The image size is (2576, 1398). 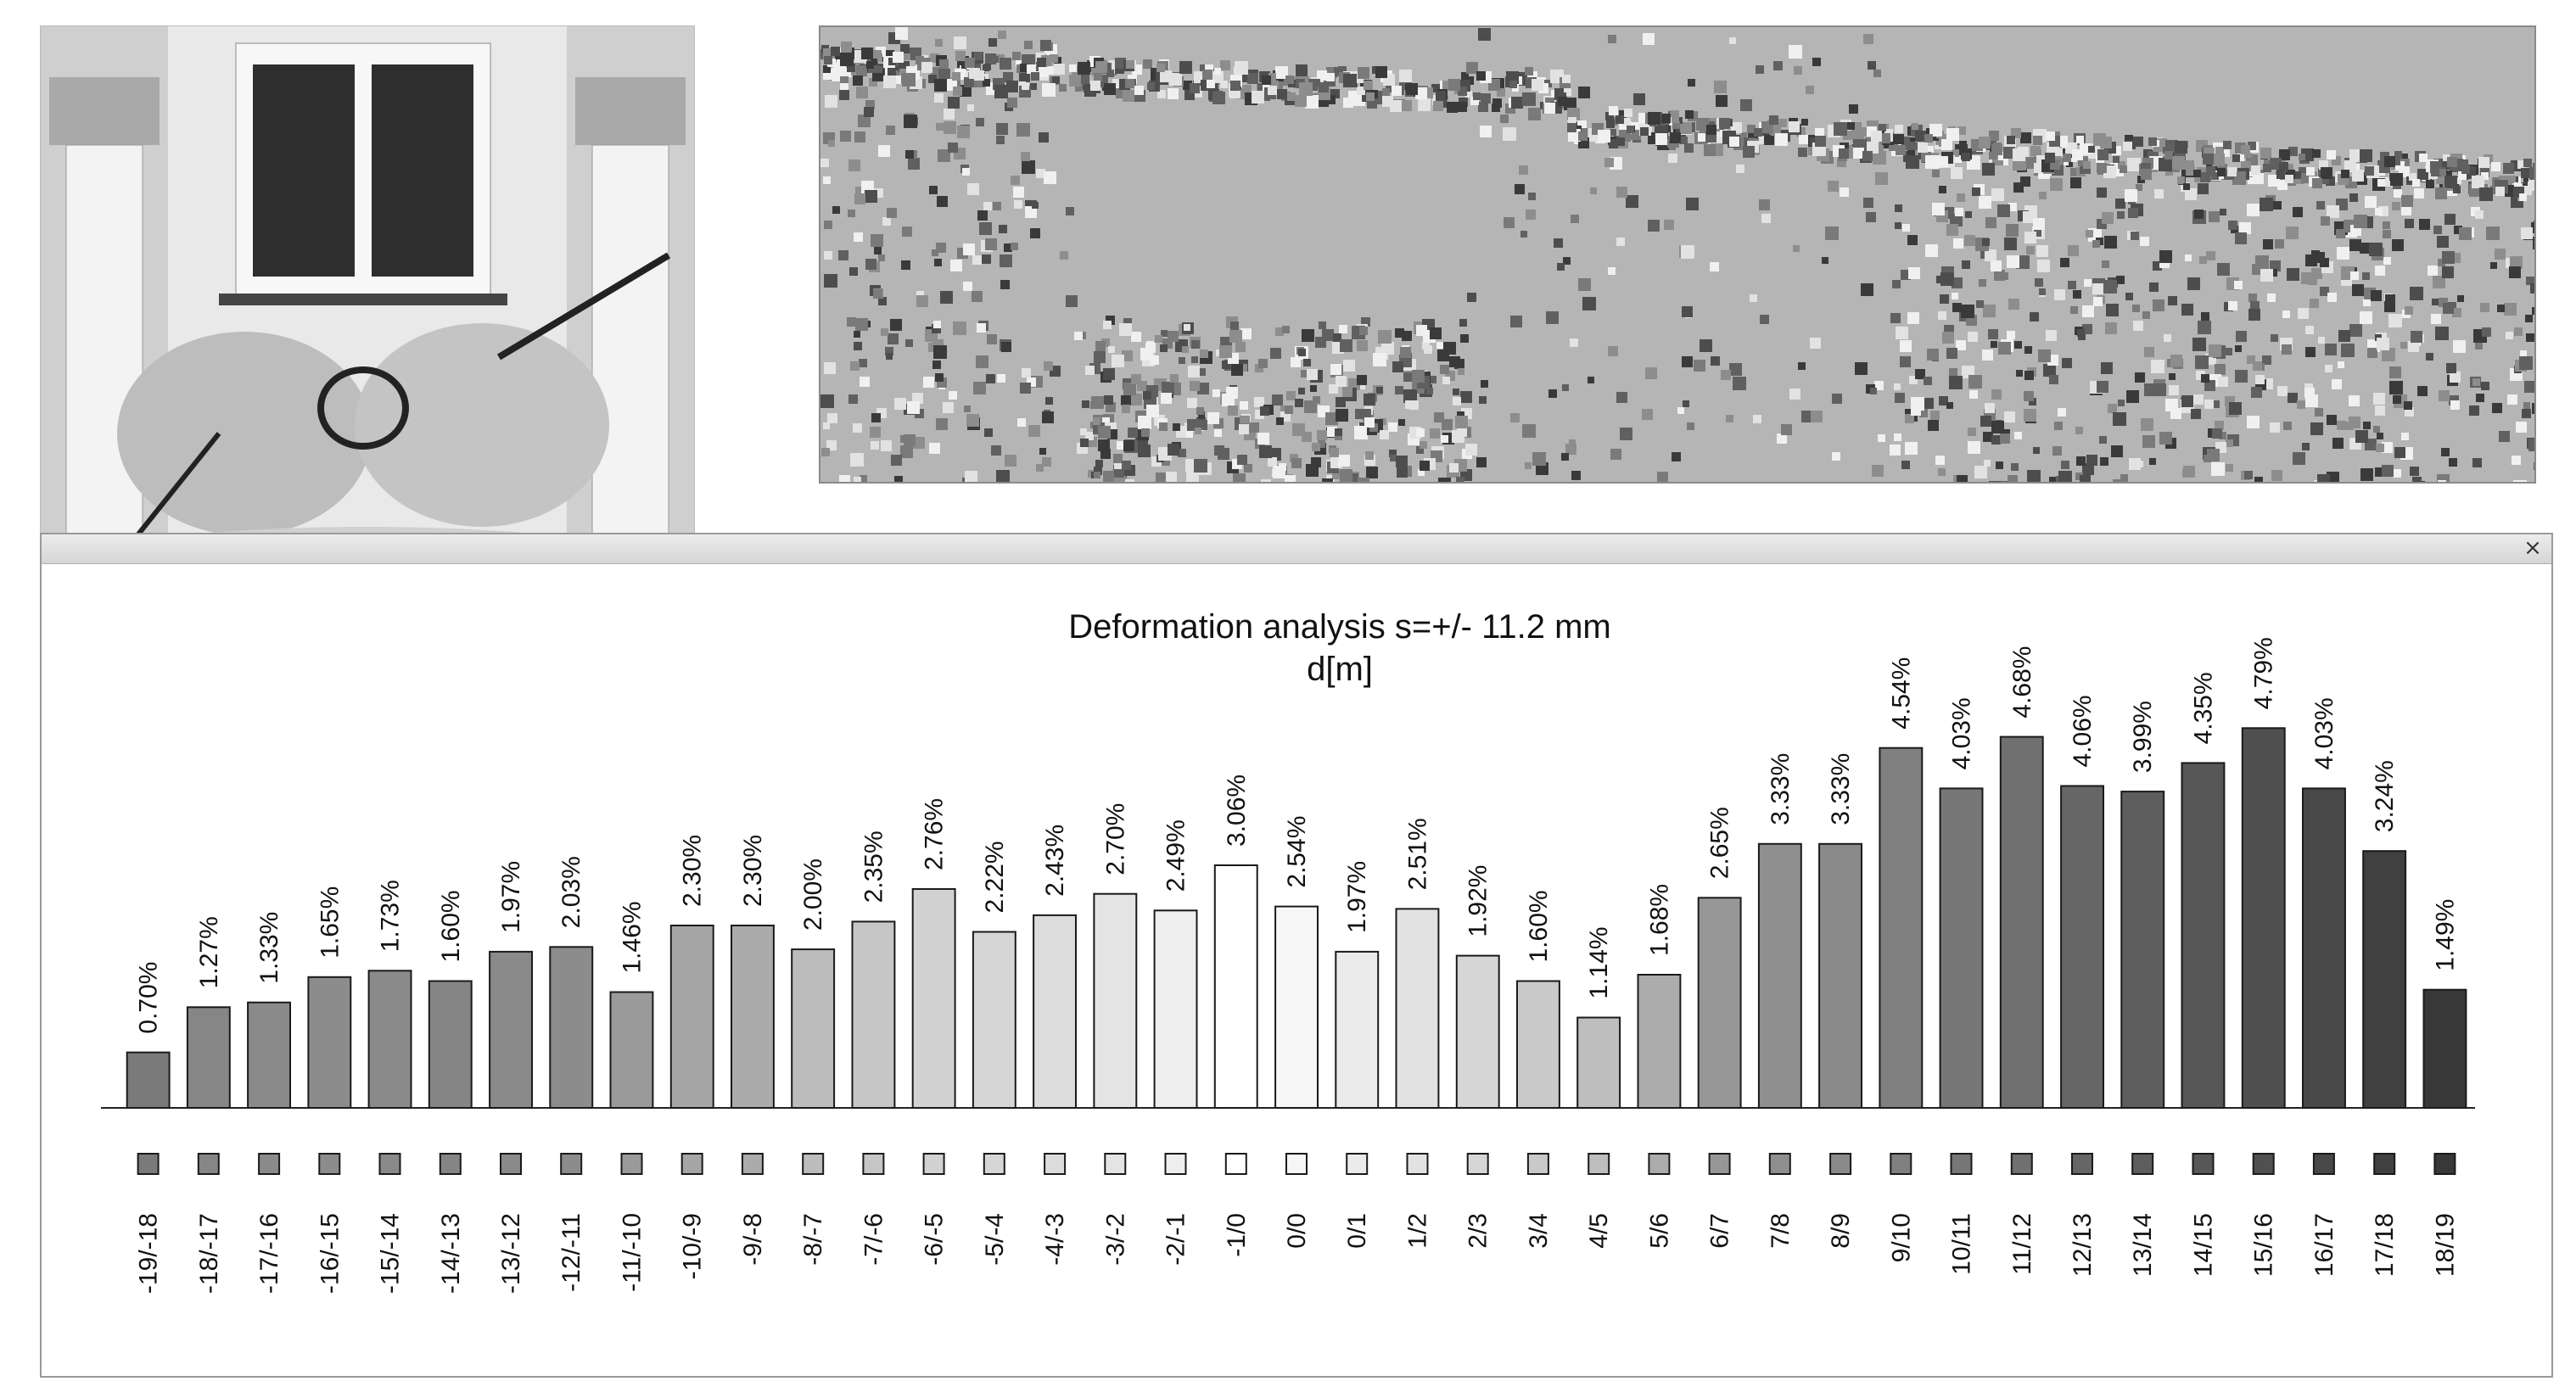 What do you see at coordinates (2324, 948) in the screenshot?
I see `bar-16/17` at bounding box center [2324, 948].